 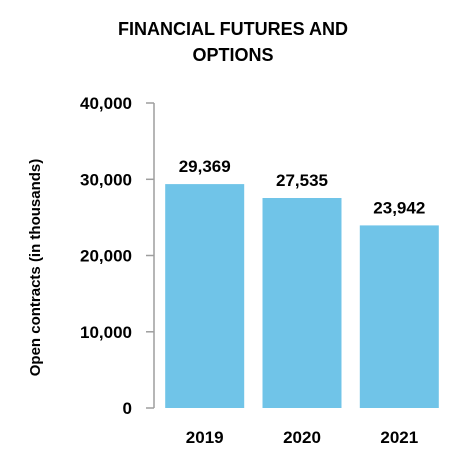 I want to click on chart-title: FINANCIAL FUTURES AND OPTIONS, so click(x=233, y=42).